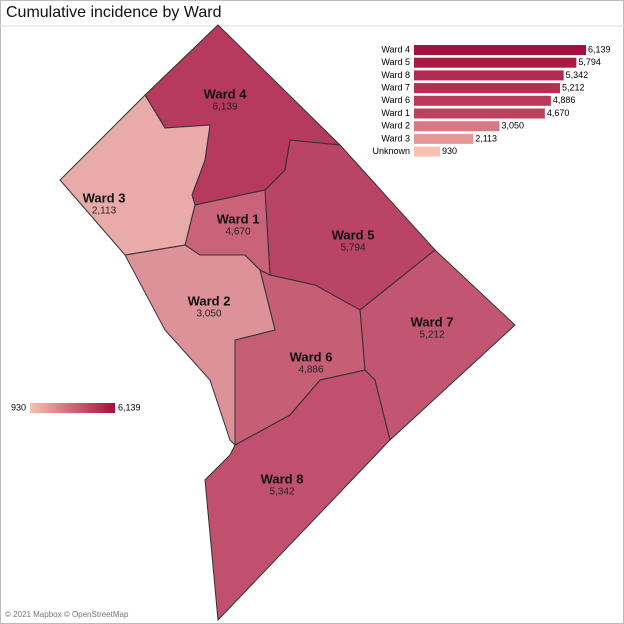 This screenshot has width=624, height=624. Describe the element at coordinates (573, 87) in the screenshot. I see `bar-value-label: 5,212` at that location.